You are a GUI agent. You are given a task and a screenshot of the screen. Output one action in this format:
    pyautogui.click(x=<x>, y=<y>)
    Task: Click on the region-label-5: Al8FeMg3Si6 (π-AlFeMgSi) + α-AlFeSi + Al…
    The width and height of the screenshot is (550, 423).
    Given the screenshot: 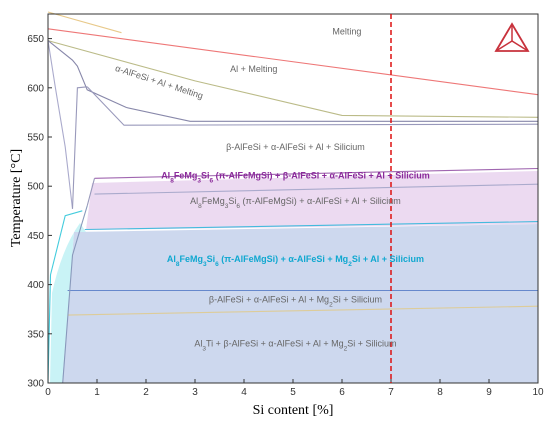 What is the action you would take?
    pyautogui.click(x=295, y=203)
    